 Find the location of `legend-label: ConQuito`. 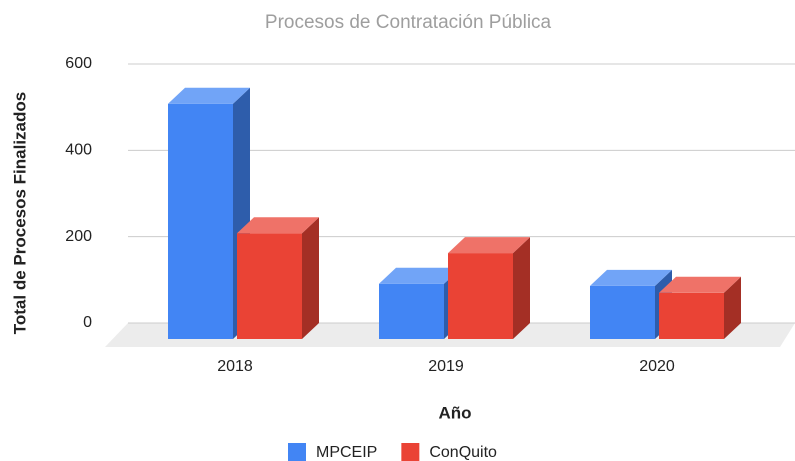

legend-label: ConQuito is located at coordinates (463, 452).